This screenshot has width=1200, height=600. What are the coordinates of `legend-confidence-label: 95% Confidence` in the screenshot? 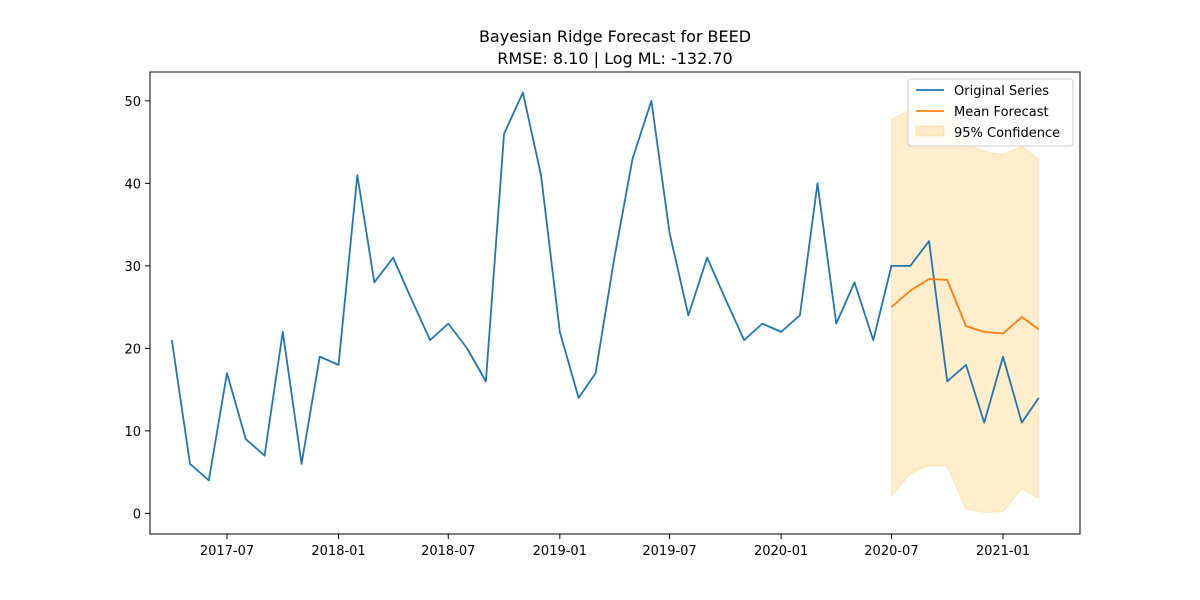 It's located at (1007, 133).